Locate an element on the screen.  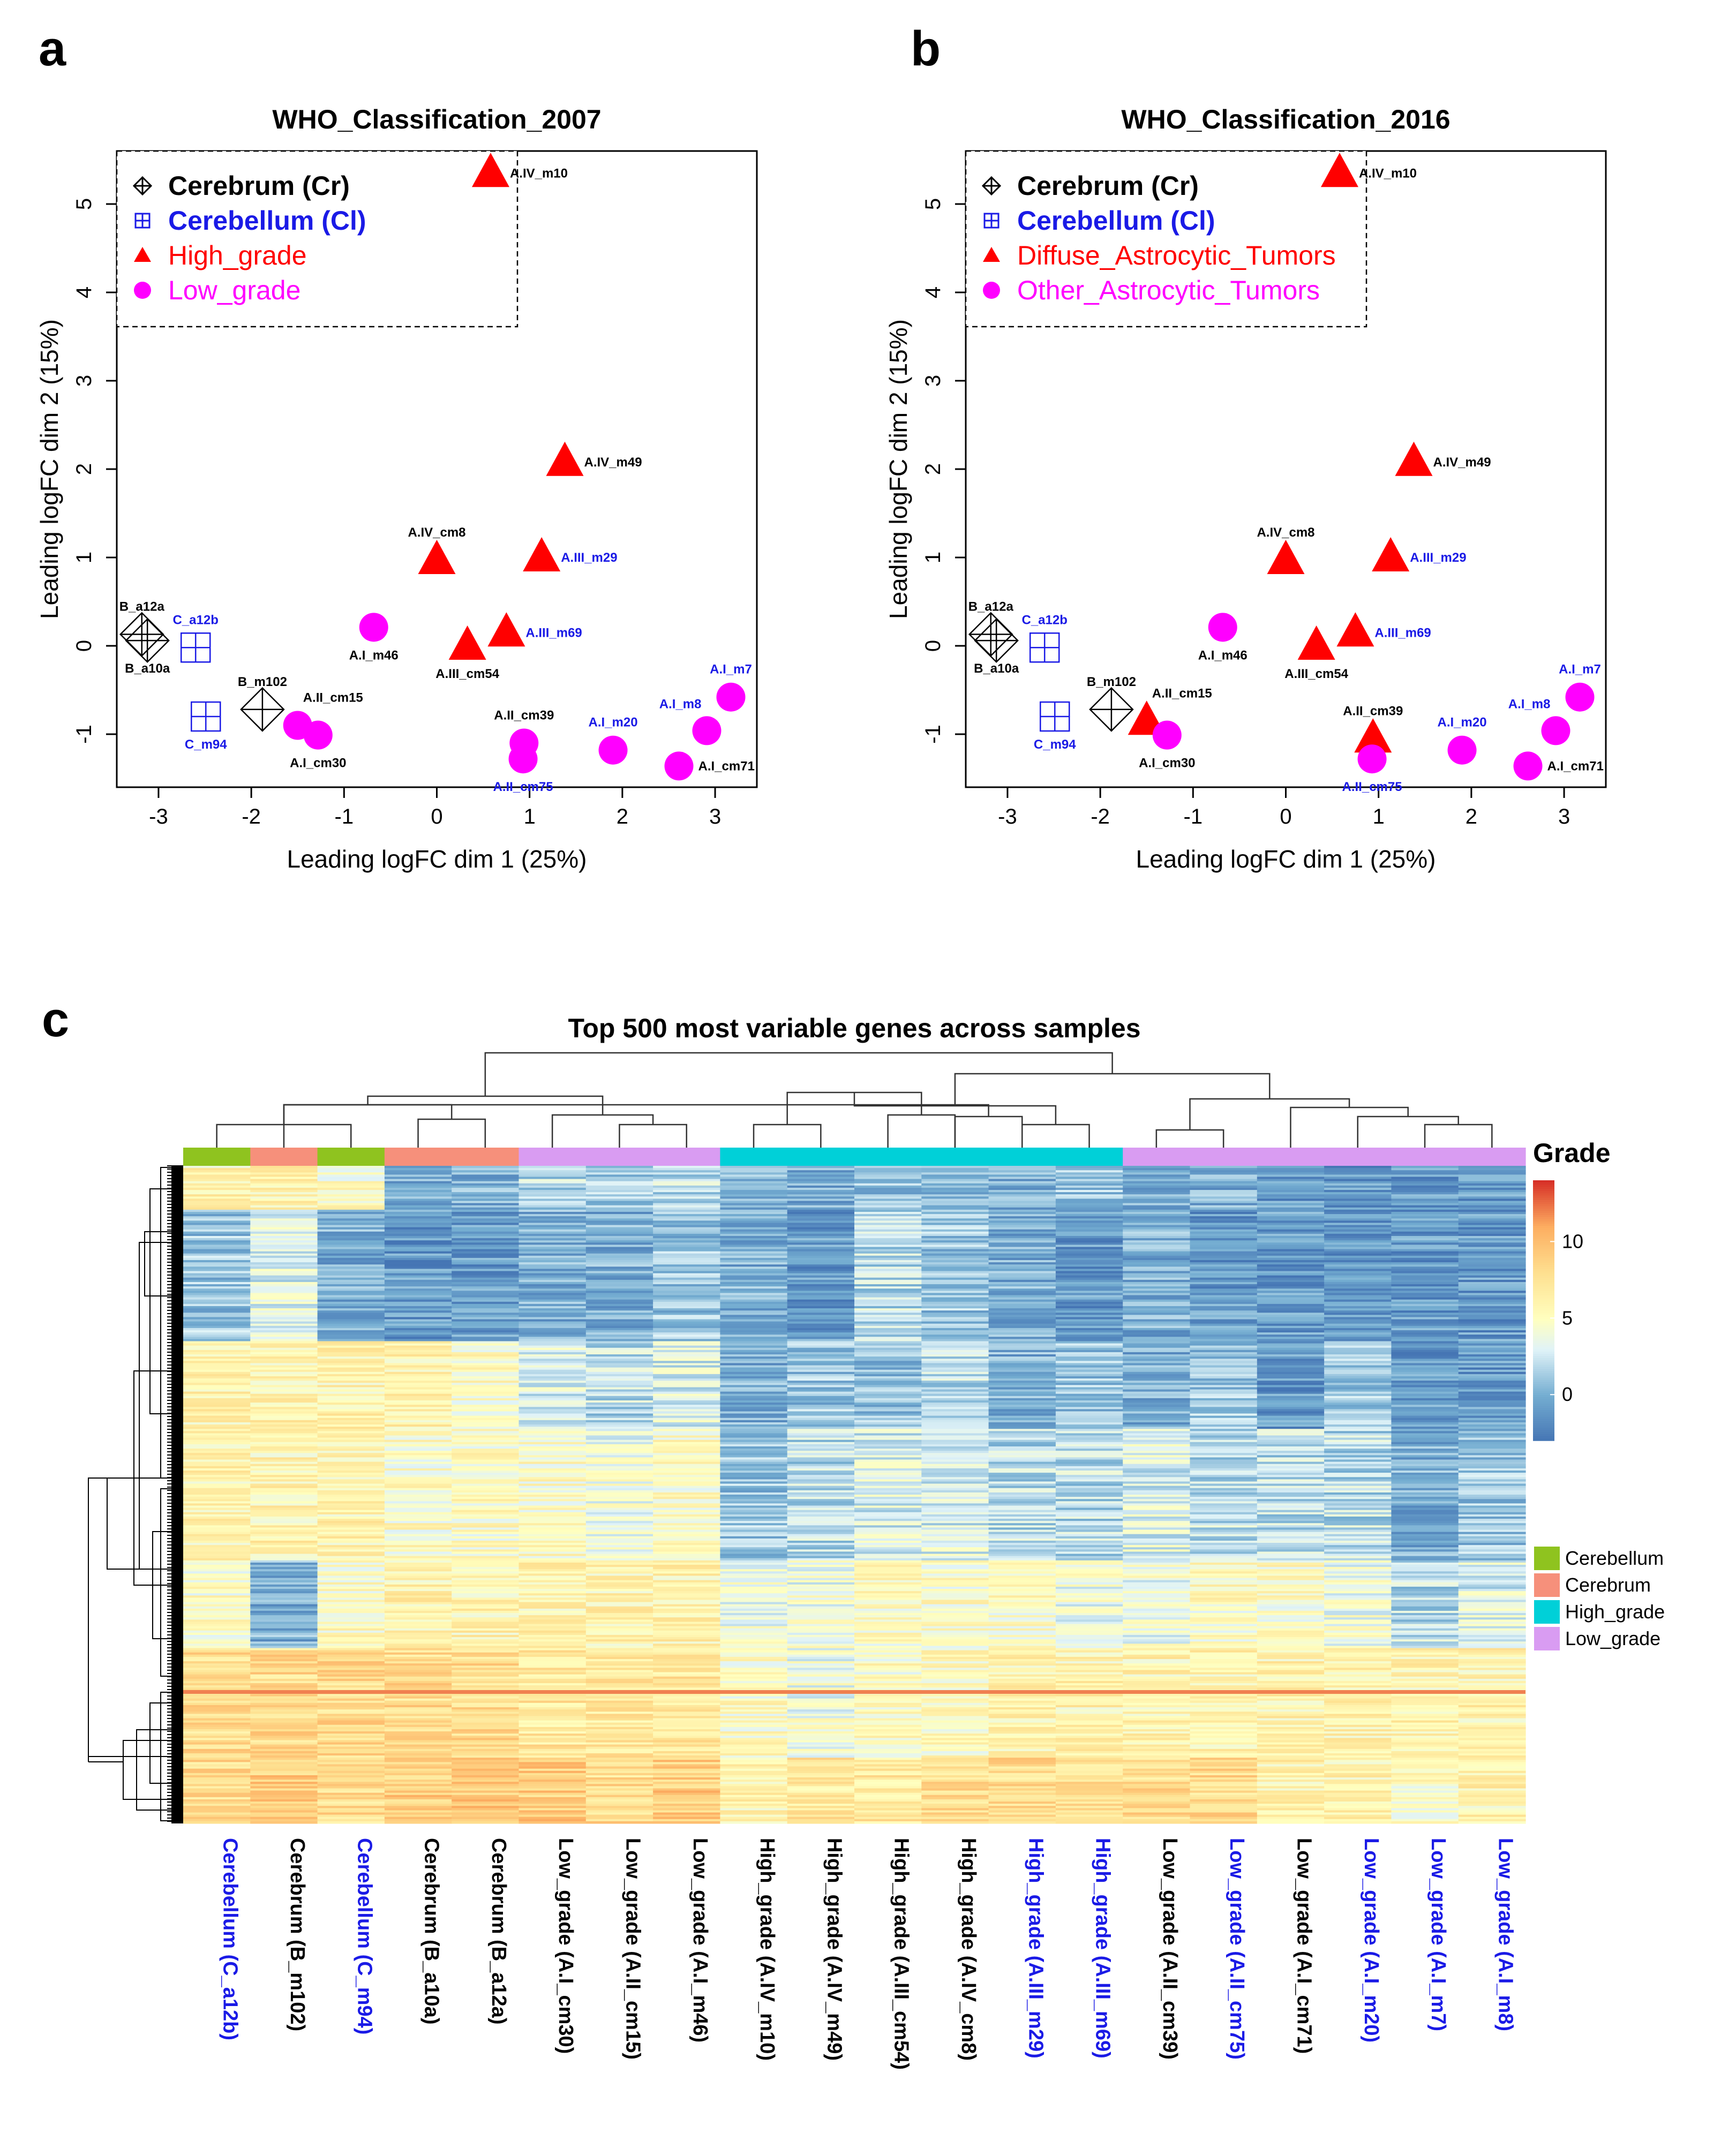
data-point-circle is located at coordinates (318, 735).